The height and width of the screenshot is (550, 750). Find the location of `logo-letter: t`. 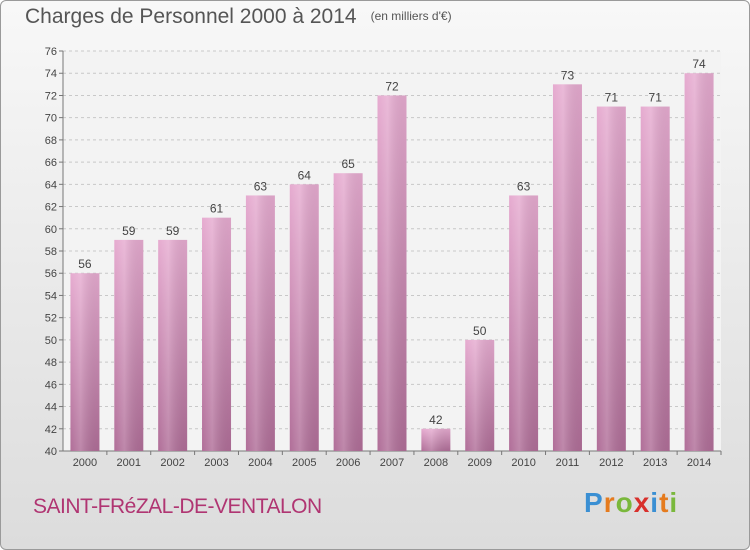

logo-letter: t is located at coordinates (664, 502).